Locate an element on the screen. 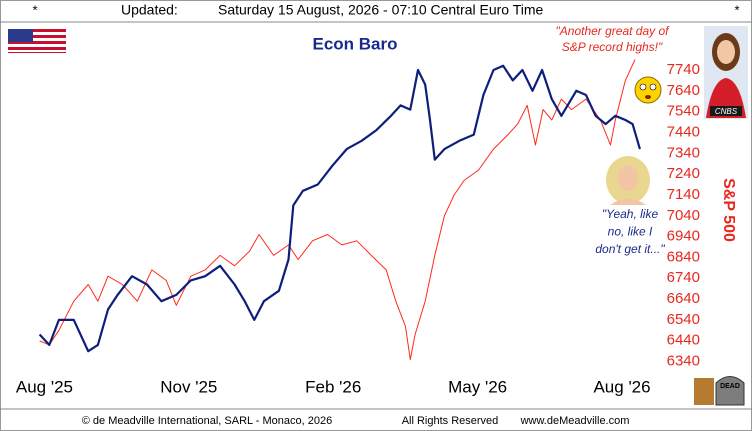 The height and width of the screenshot is (431, 752). blonde-figure is located at coordinates (628, 180).